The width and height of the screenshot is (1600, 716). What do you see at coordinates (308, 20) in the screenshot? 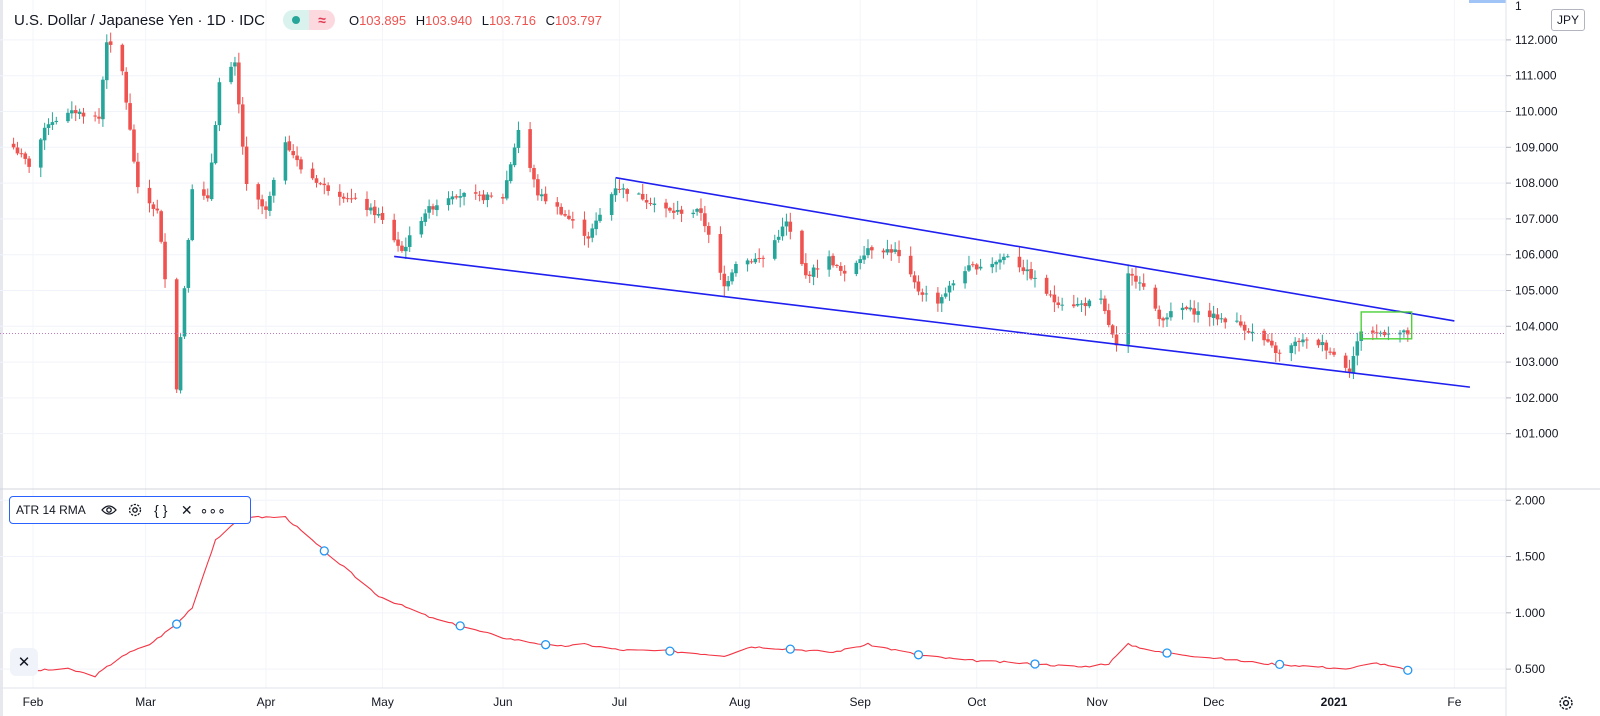
I see `status-badge: ≈` at bounding box center [308, 20].